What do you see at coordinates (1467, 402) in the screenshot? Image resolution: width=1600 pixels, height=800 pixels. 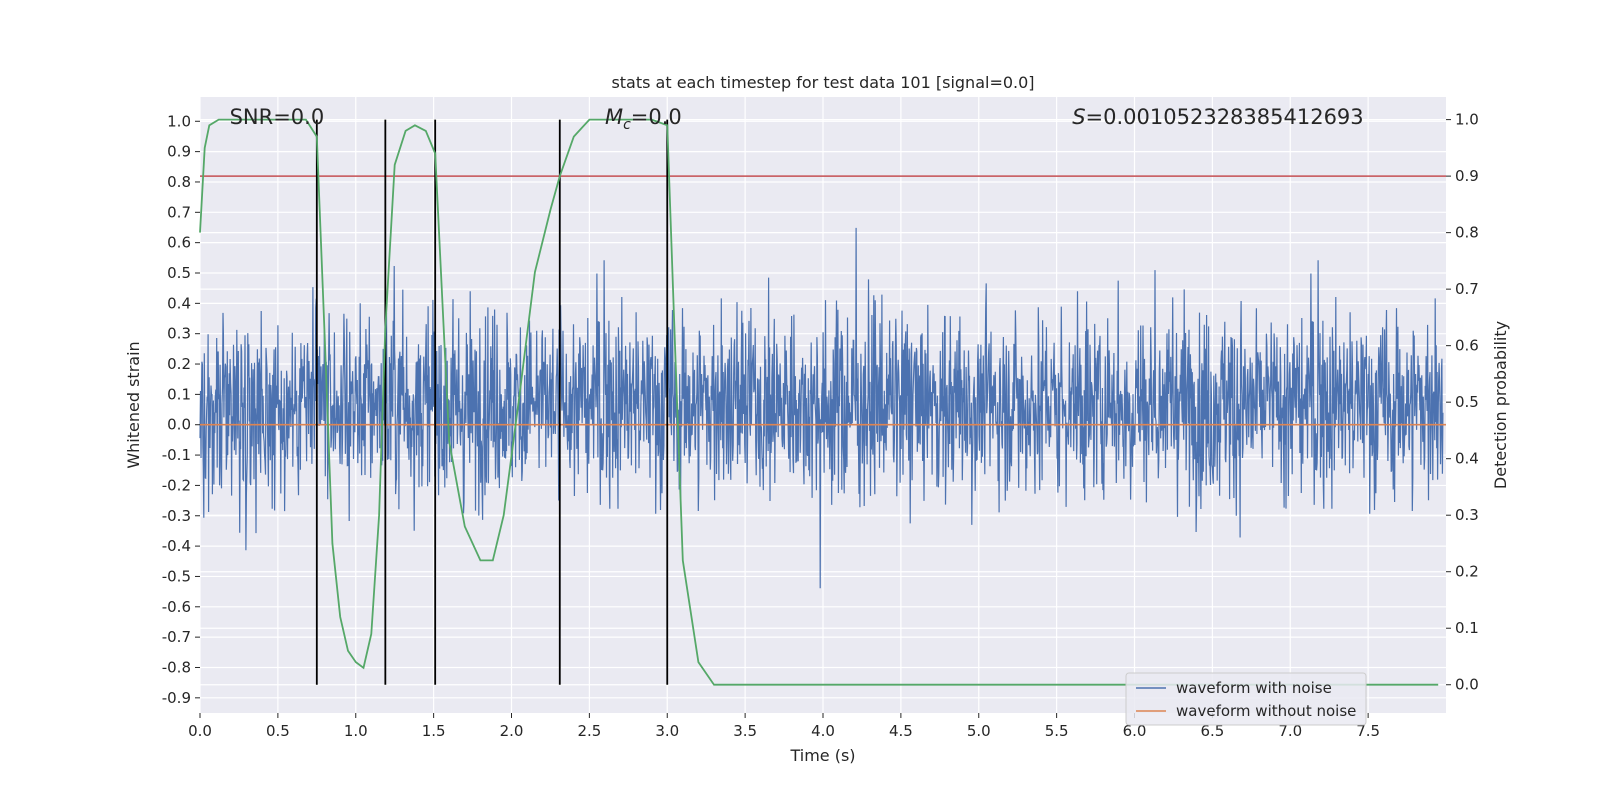 I see `y2-tick-label: 0.5` at bounding box center [1467, 402].